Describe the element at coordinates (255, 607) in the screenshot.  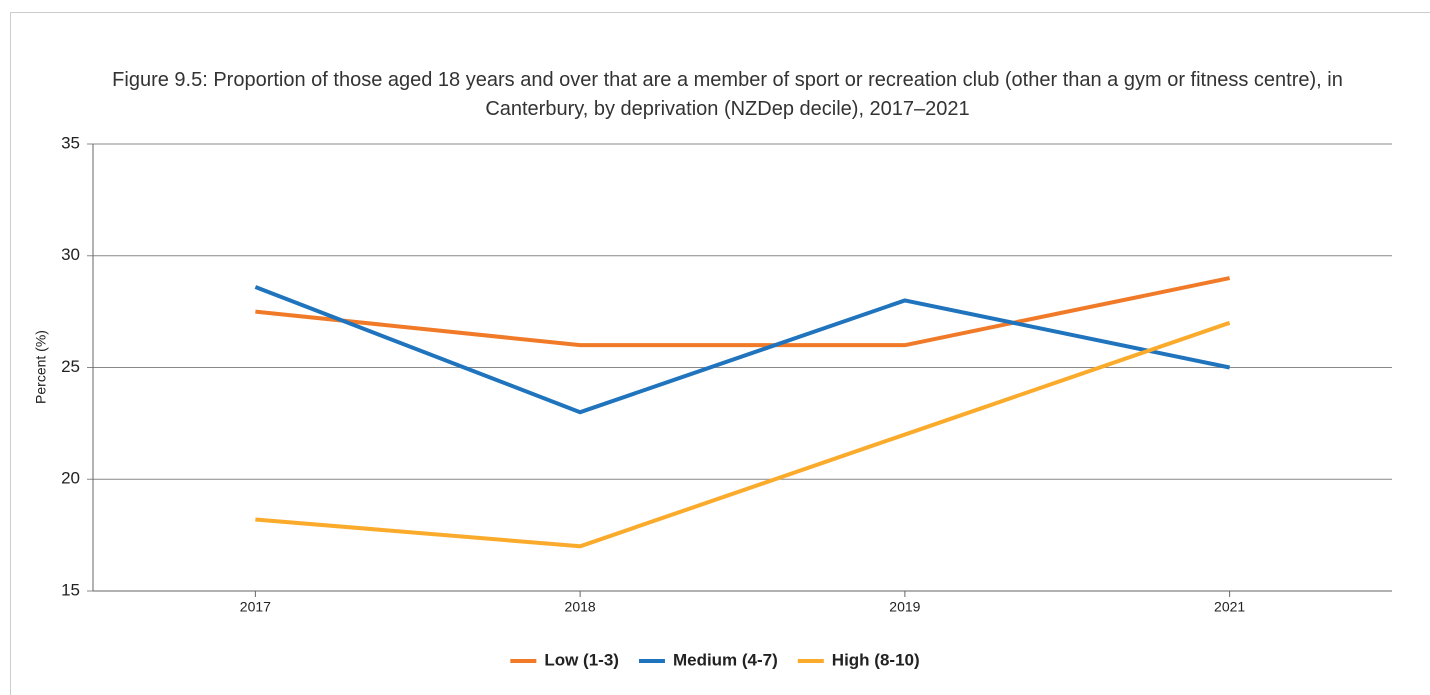
I see `x-tick-label: 2017` at that location.